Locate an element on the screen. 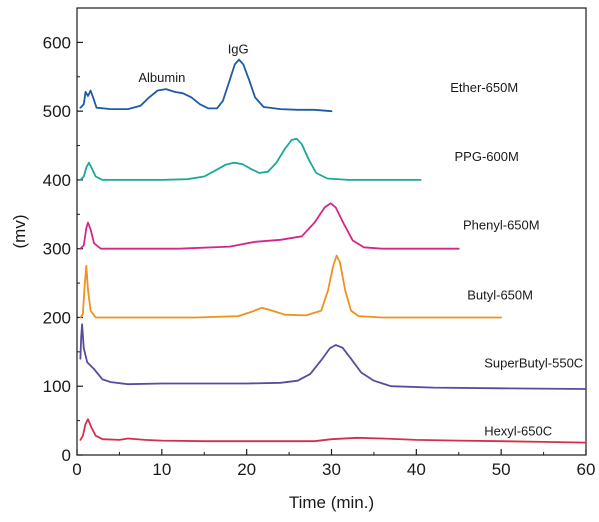 The image size is (599, 522). y-tick-label-300: 300 is located at coordinates (57, 249).